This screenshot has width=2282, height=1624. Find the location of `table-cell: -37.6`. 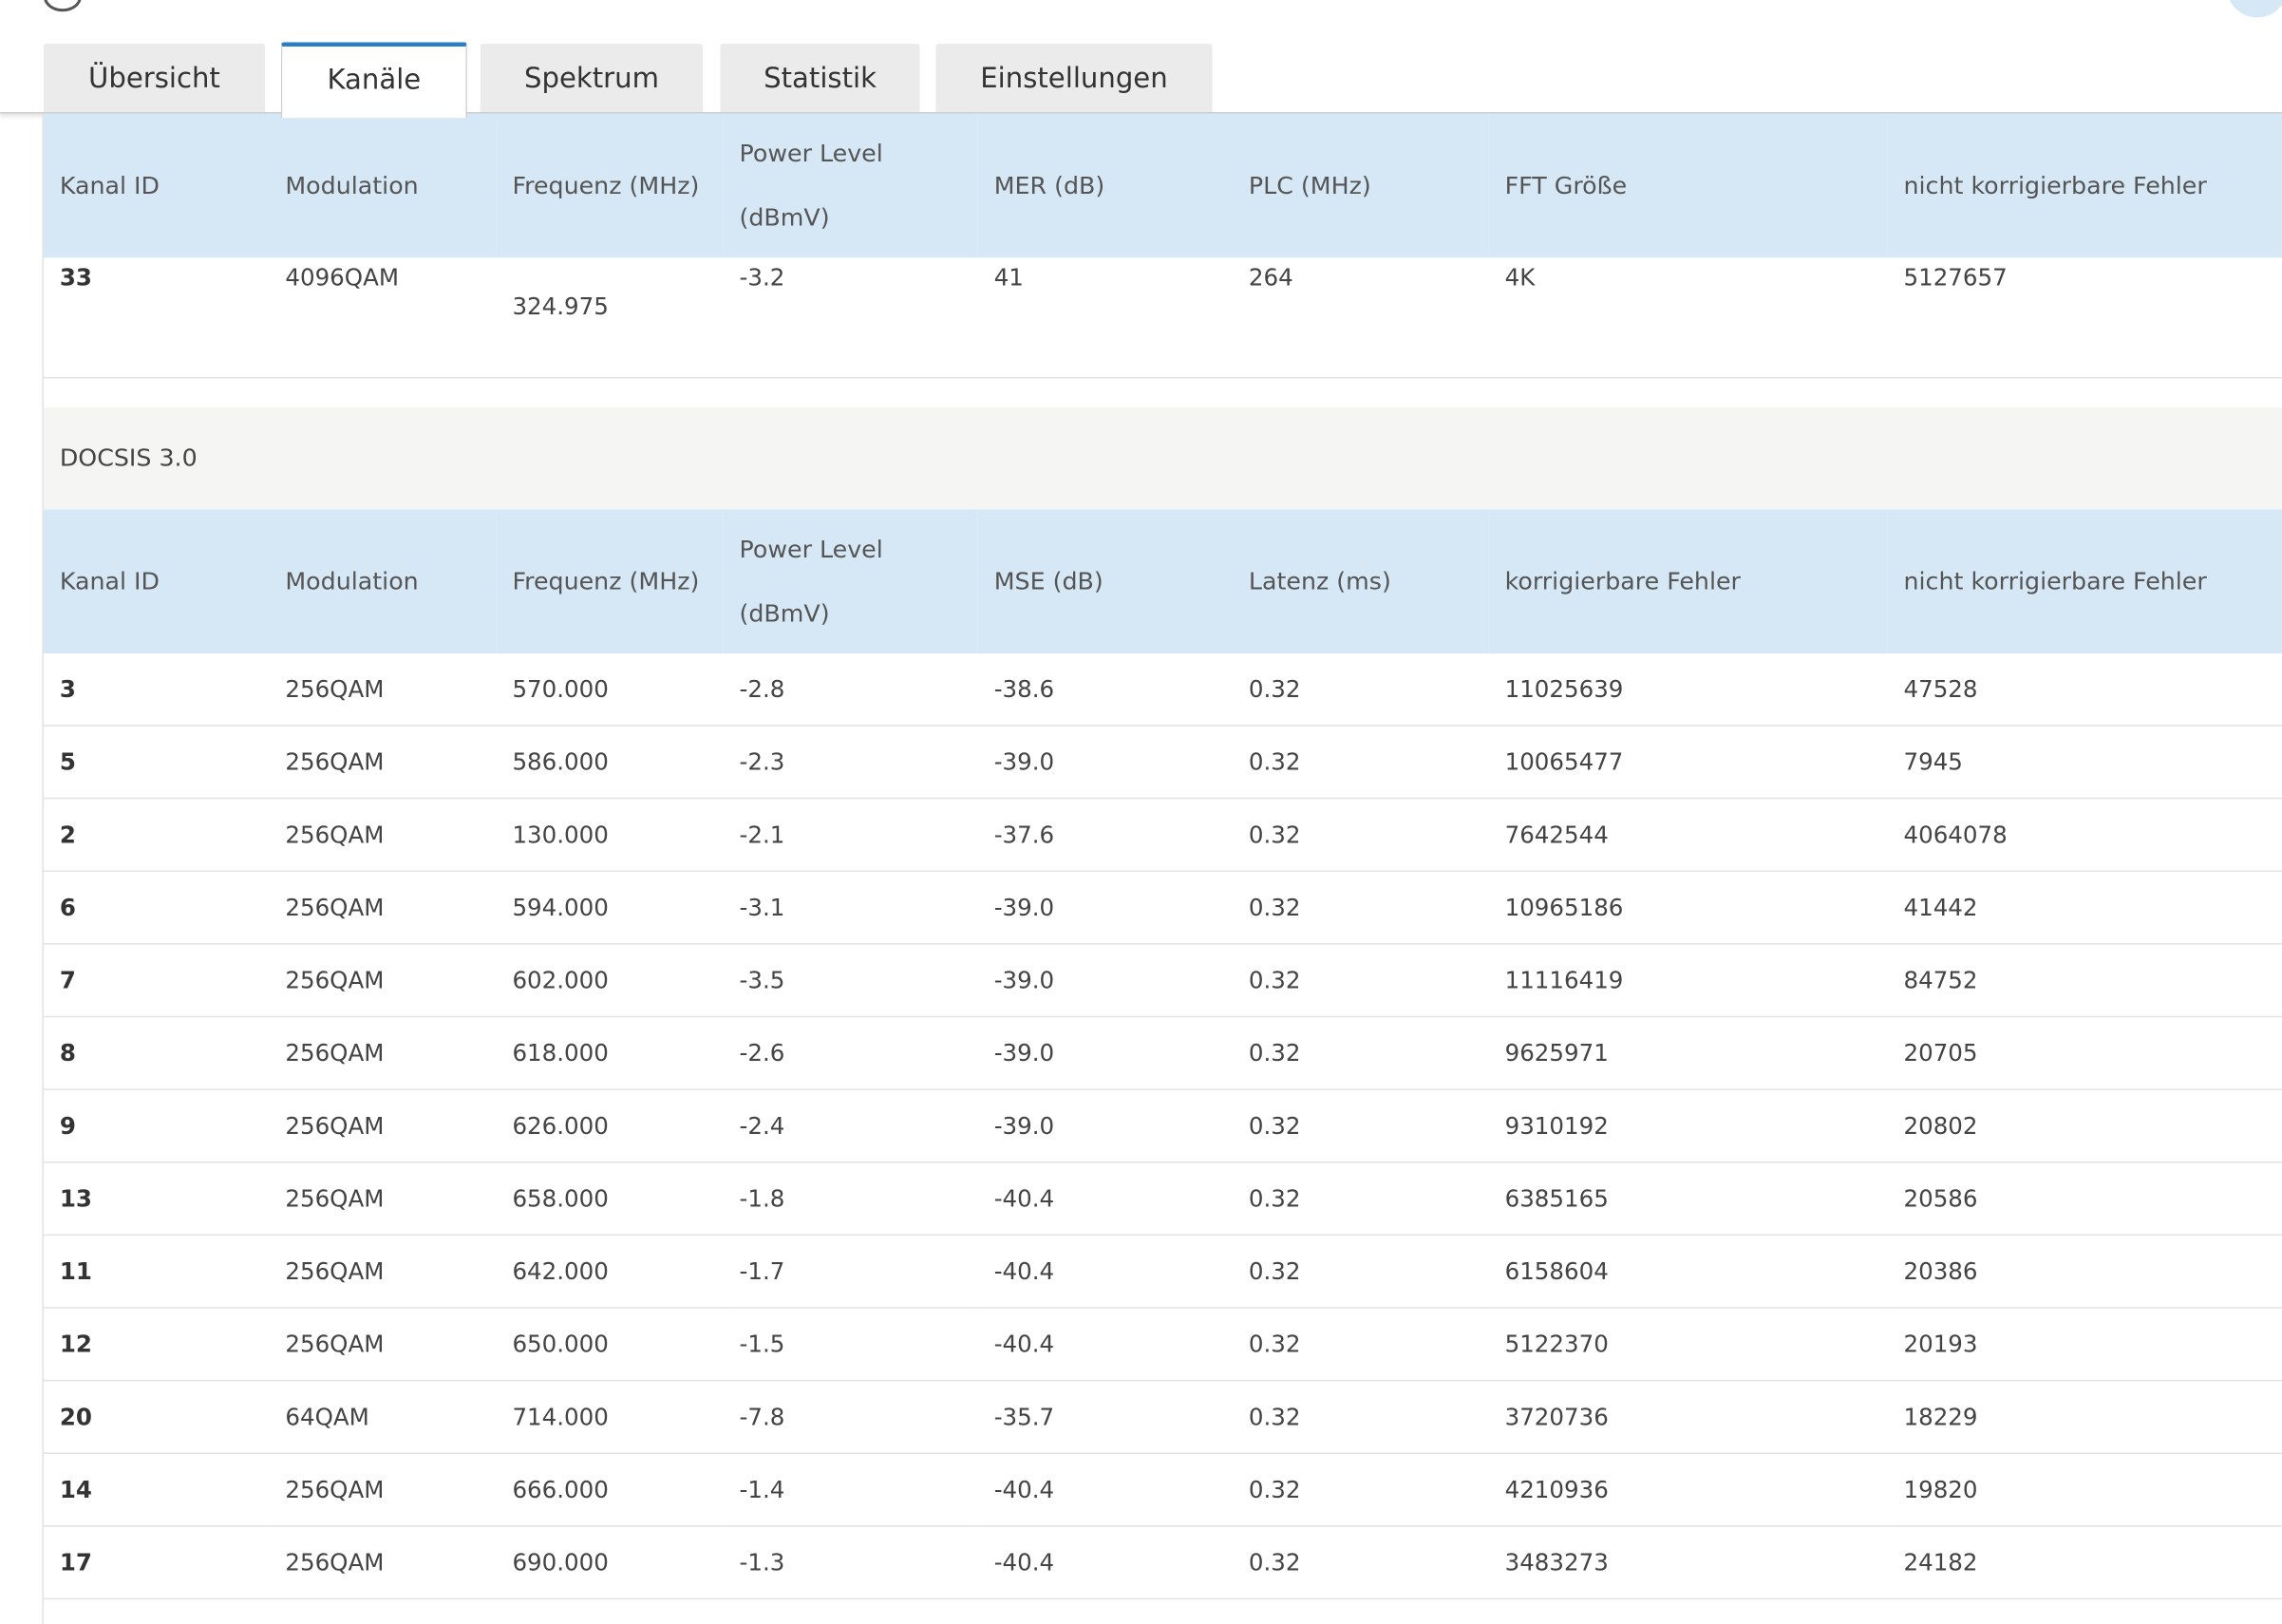

table-cell: -37.6 is located at coordinates (1105, 835).